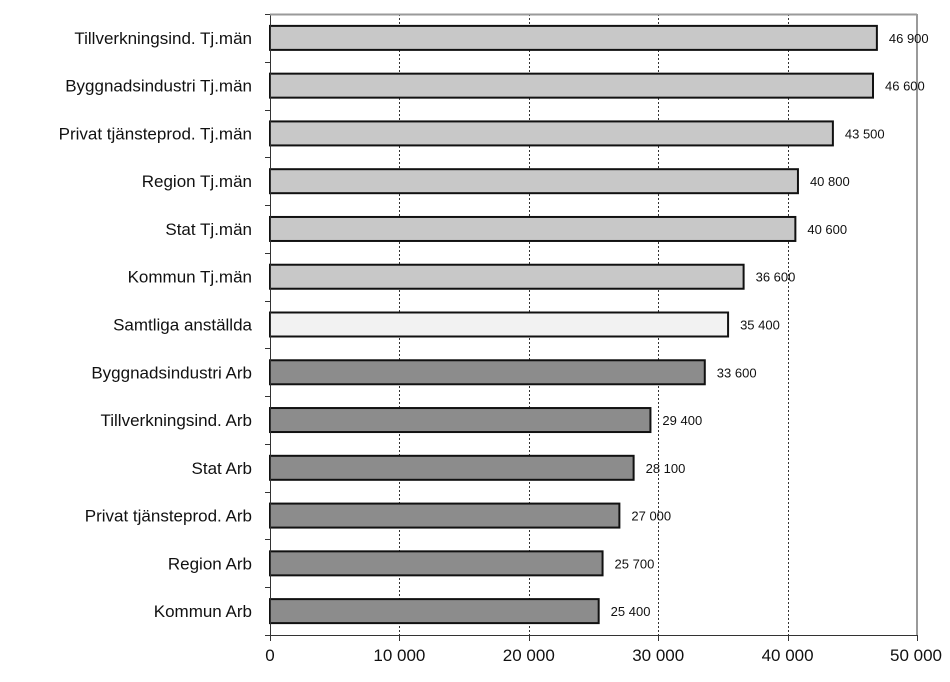 Image resolution: width=950 pixels, height=682 pixels. What do you see at coordinates (163, 38) in the screenshot?
I see `category-label: Tillverkningsind. Tj.män` at bounding box center [163, 38].